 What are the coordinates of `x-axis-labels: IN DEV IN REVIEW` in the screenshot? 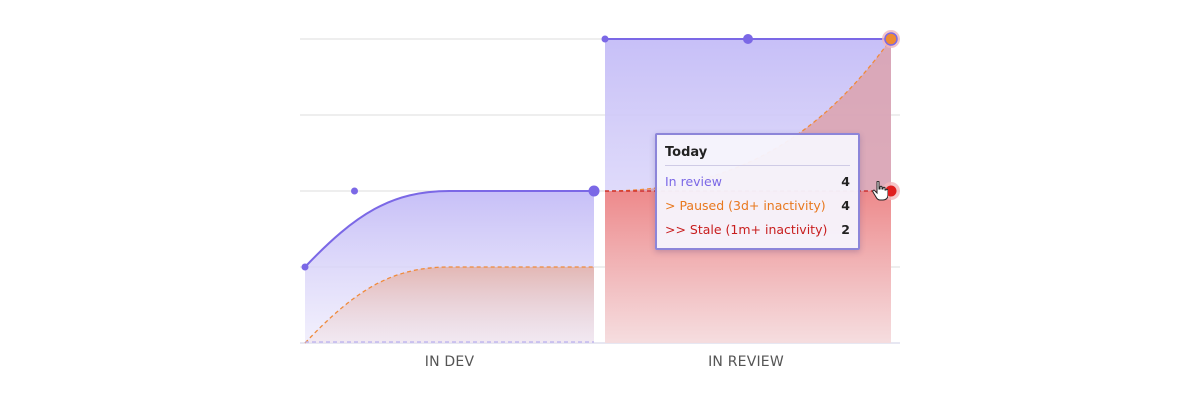 It's located at (604, 362).